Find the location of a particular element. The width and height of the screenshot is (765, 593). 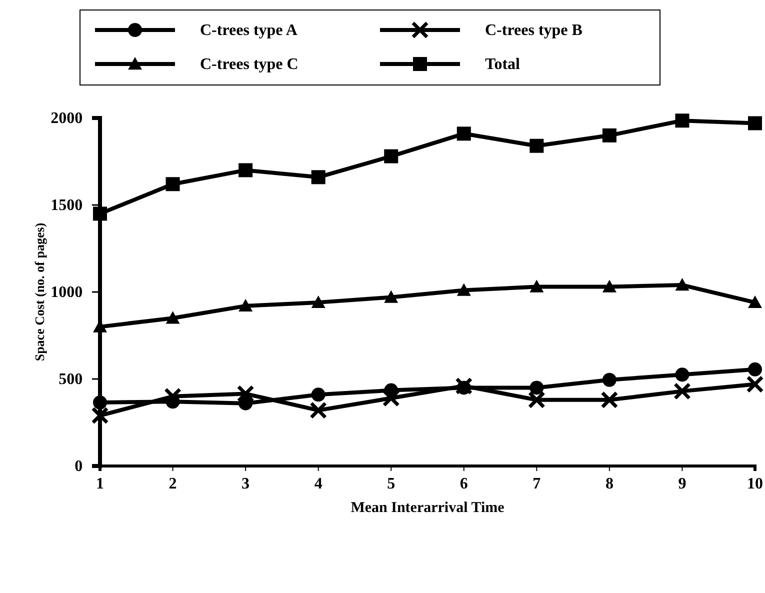

x-tick-label: 3 is located at coordinates (246, 483).